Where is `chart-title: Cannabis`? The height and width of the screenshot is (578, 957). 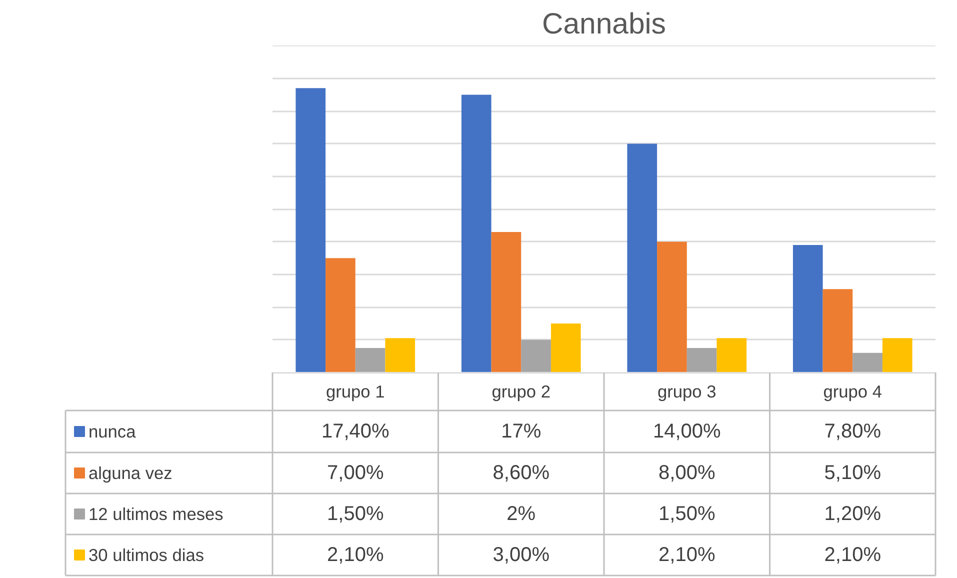
chart-title: Cannabis is located at coordinates (604, 24).